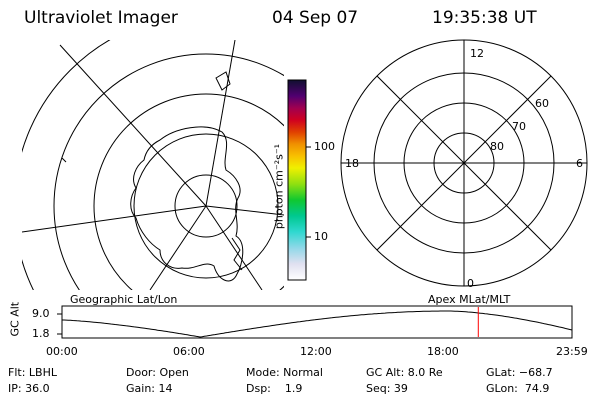 The image size is (600, 400). I want to click on altitude-y-min: 1.8, so click(41, 333).